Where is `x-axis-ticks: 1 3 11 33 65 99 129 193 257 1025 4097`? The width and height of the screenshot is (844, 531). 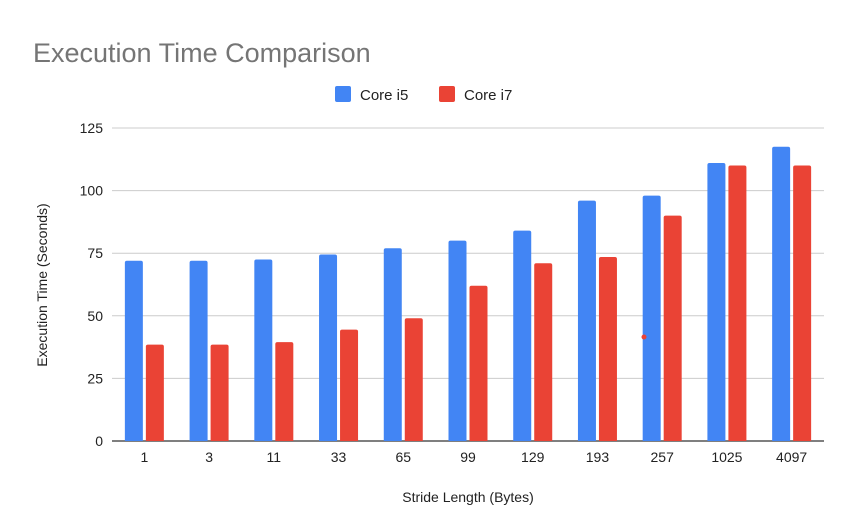 x-axis-ticks: 1 3 11 33 65 99 129 193 257 1025 4097 is located at coordinates (473, 457).